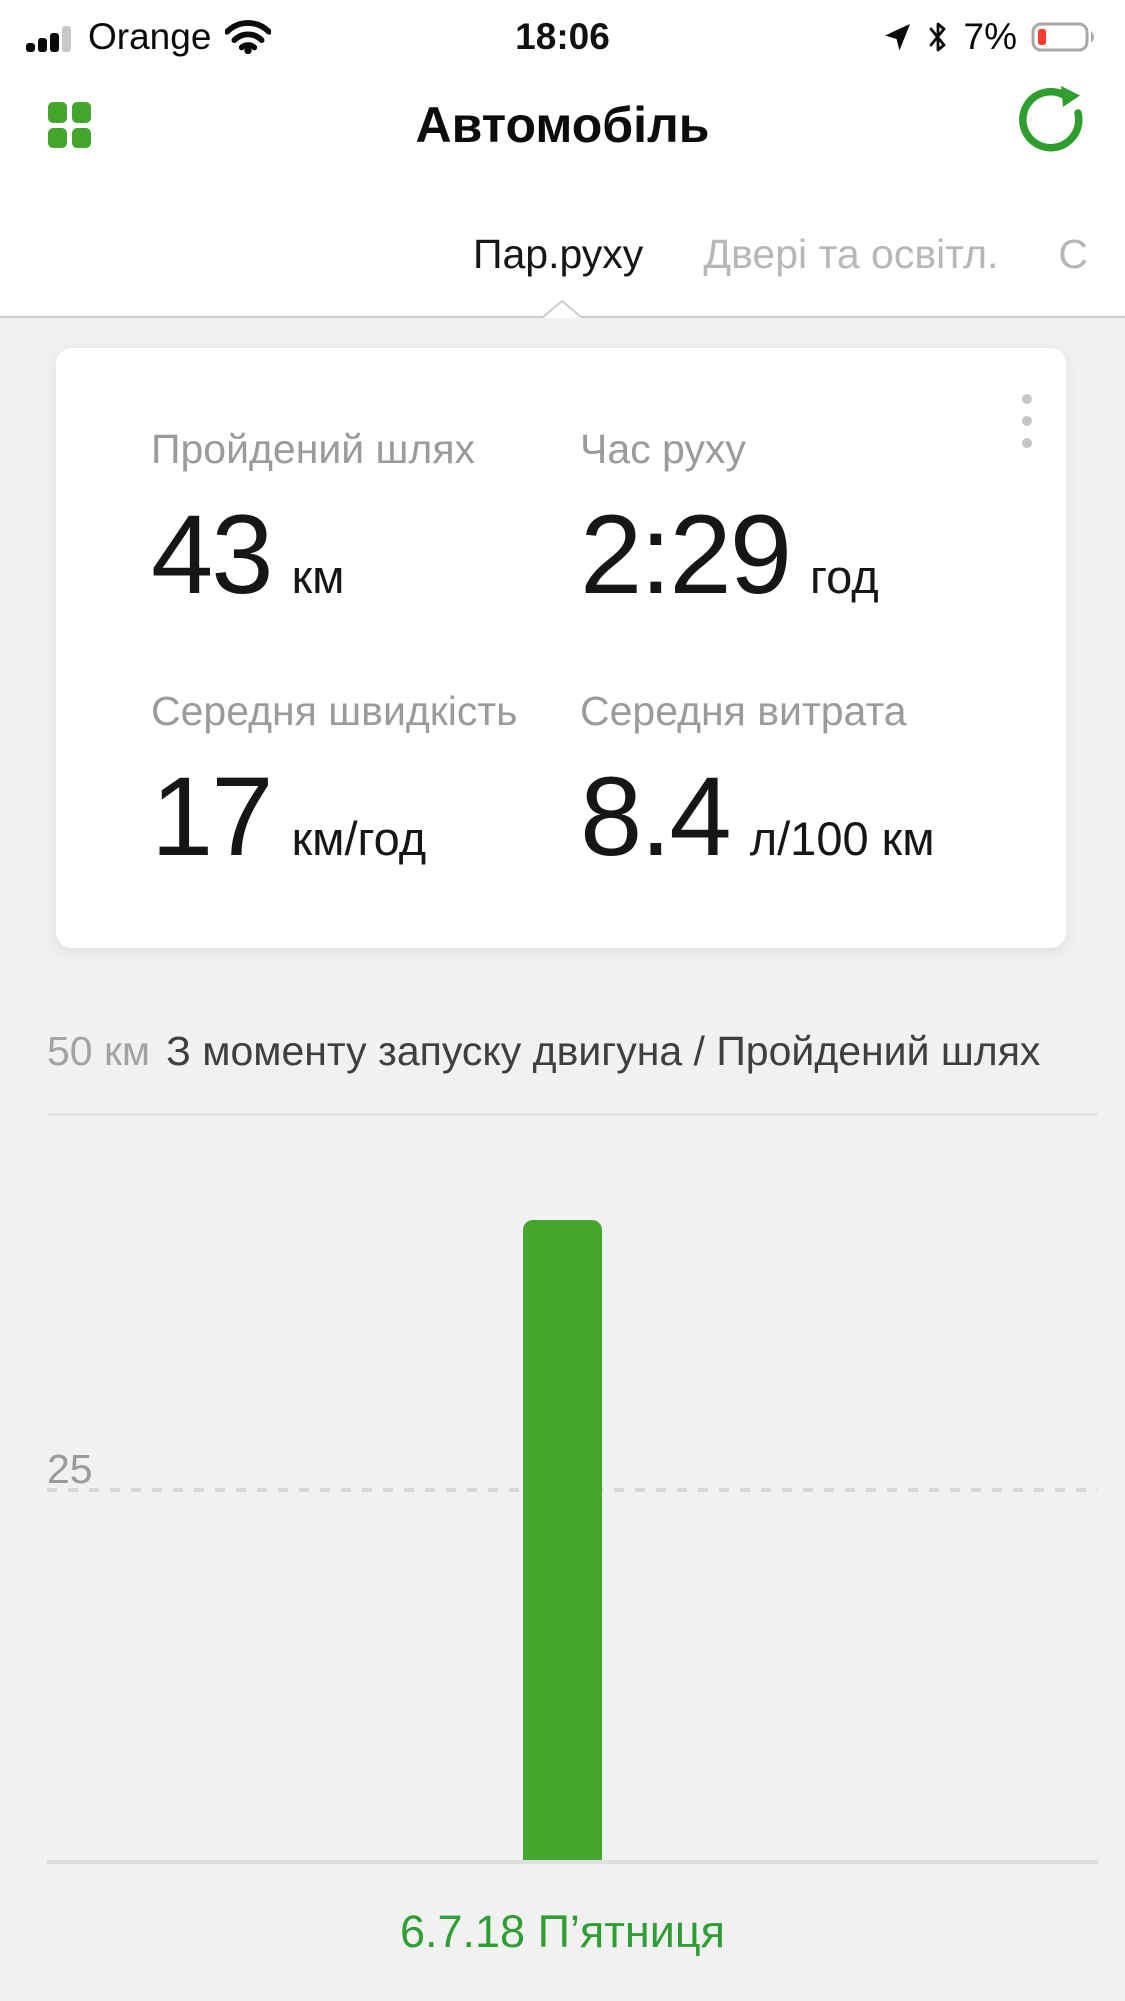 The width and height of the screenshot is (1125, 2001). I want to click on stat-value: 2:29, so click(686, 554).